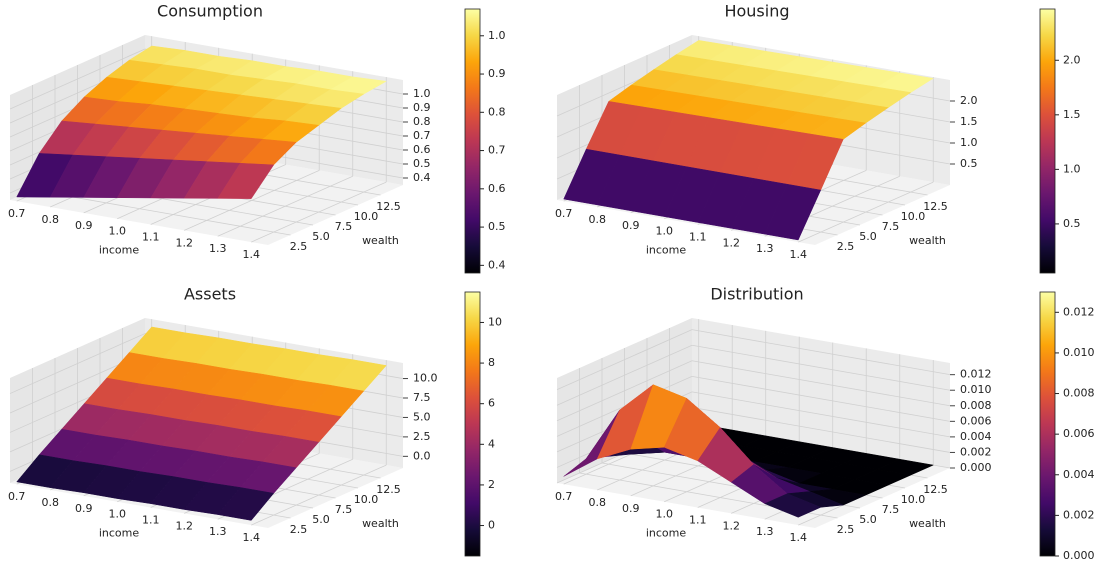  I want to click on z-tick-label: 2.0, so click(969, 100).